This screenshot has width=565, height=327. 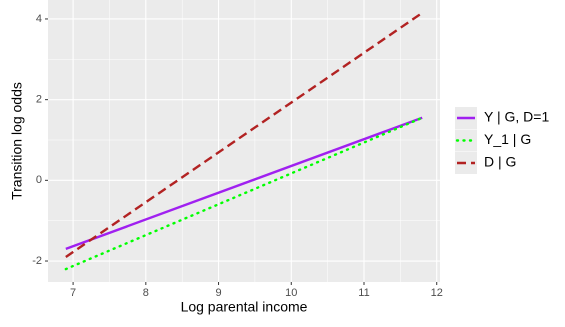 What do you see at coordinates (73, 293) in the screenshot?
I see `x-tick-label: 7` at bounding box center [73, 293].